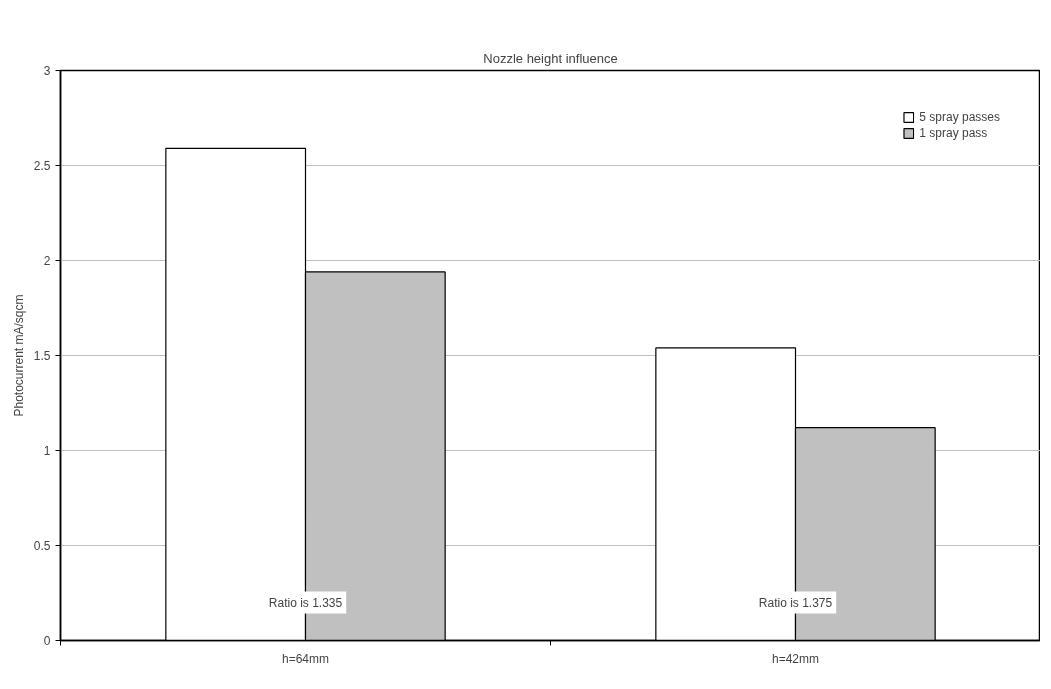 This screenshot has height=689, width=1051. Describe the element at coordinates (47, 641) in the screenshot. I see `y-tick-label: 0` at that location.